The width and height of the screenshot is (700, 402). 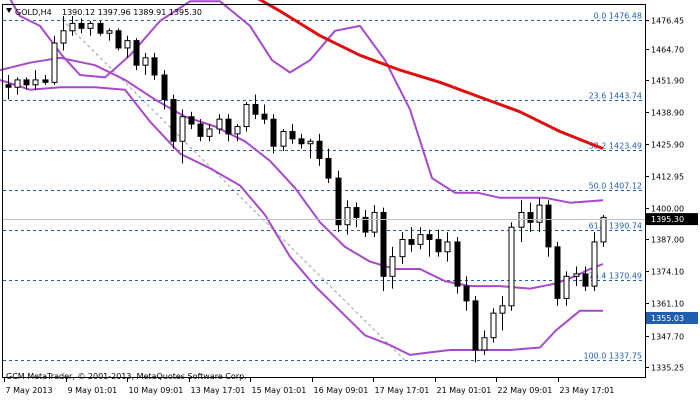 I want to click on time-tick-label: 17 May 17:01, so click(x=402, y=390).